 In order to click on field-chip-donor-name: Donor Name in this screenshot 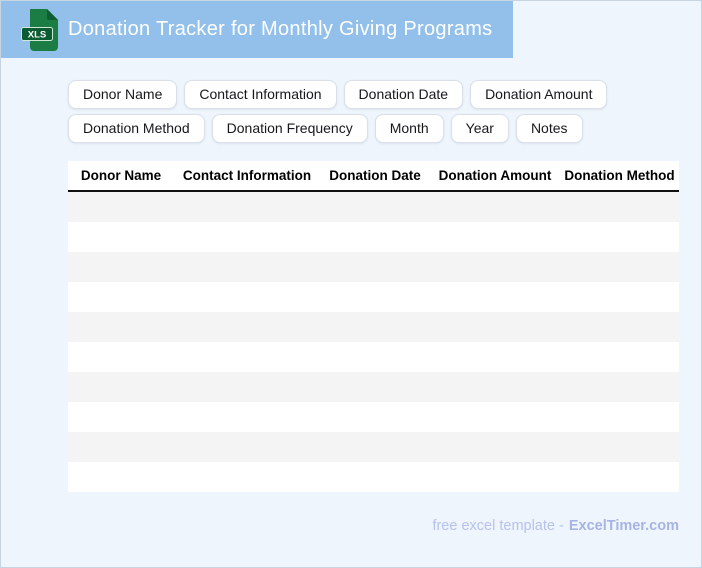, I will do `click(123, 94)`.